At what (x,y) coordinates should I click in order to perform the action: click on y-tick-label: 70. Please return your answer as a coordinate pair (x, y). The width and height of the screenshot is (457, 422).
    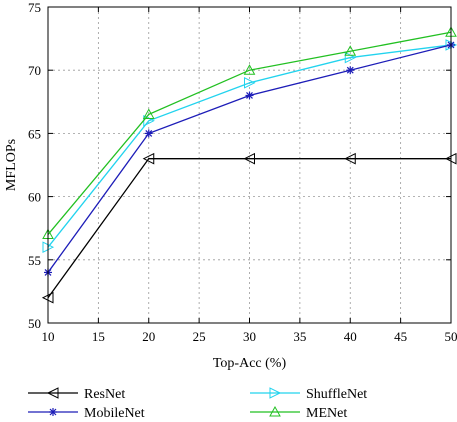
    Looking at the image, I should click on (34, 70).